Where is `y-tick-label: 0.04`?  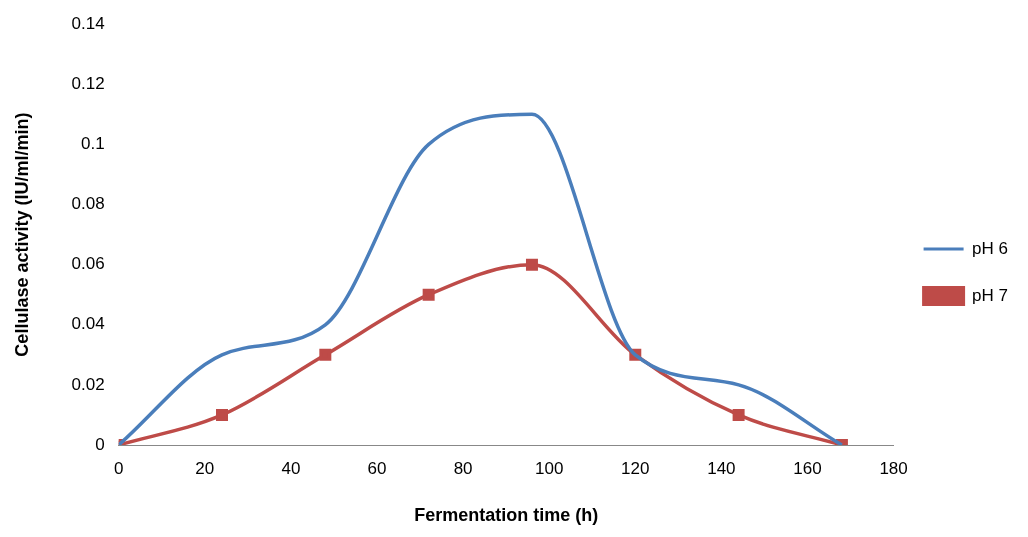
y-tick-label: 0.04 is located at coordinates (88, 324).